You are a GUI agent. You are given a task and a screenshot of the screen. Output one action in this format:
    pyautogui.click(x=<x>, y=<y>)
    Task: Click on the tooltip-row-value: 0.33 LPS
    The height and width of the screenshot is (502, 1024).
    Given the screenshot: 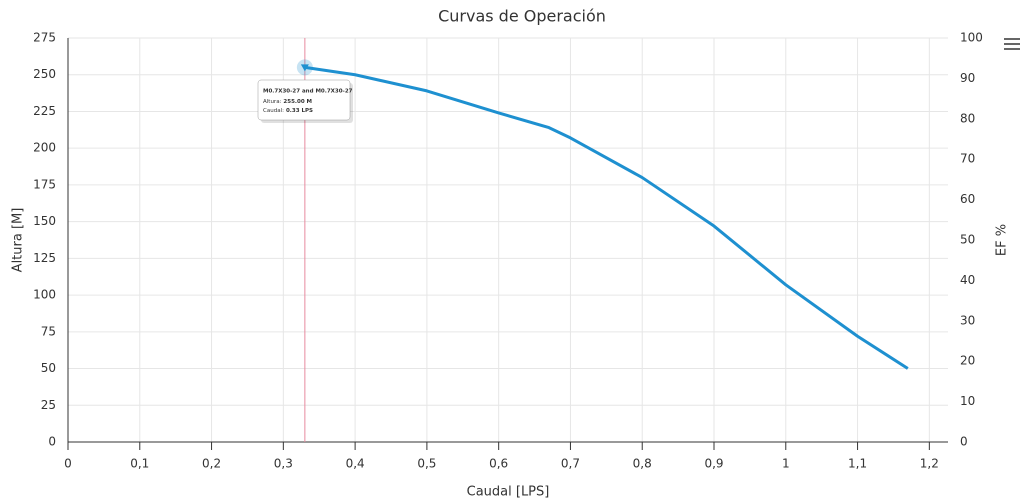 What is the action you would take?
    pyautogui.click(x=299, y=111)
    